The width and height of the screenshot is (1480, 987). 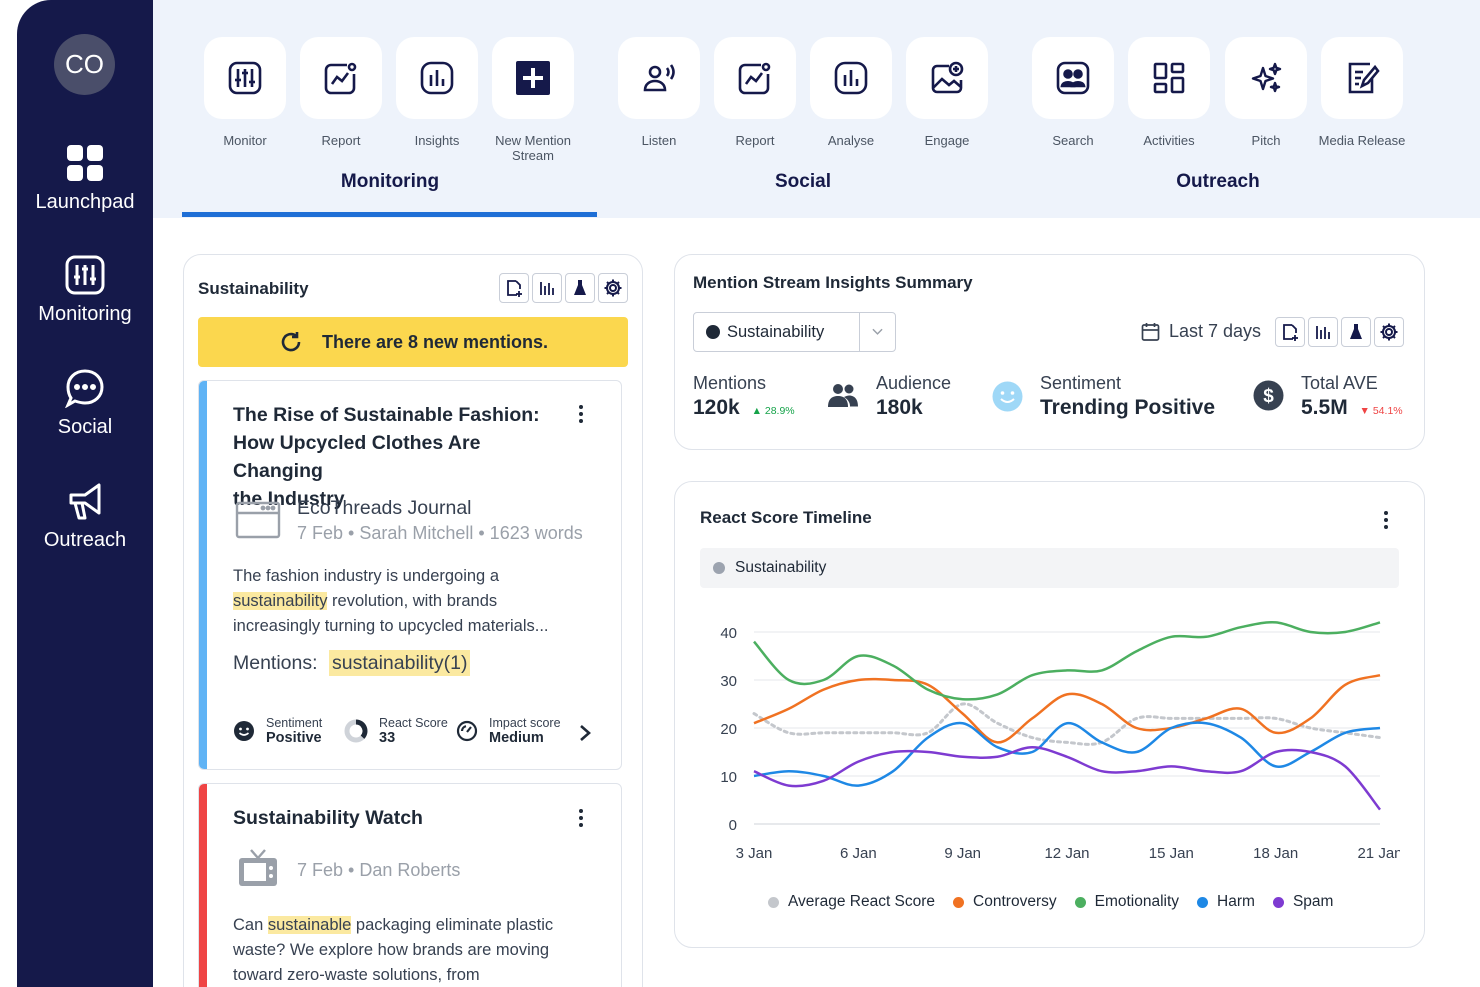 What do you see at coordinates (413, 342) in the screenshot?
I see `new-mentions-banner: There are 8 new mentions.` at bounding box center [413, 342].